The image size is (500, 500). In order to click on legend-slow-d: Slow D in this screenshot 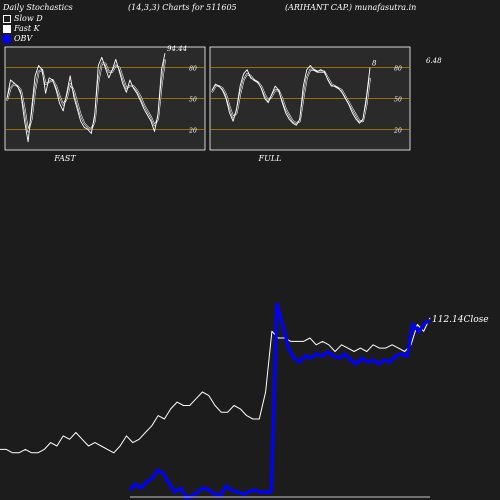, I will do `click(23, 18)`.